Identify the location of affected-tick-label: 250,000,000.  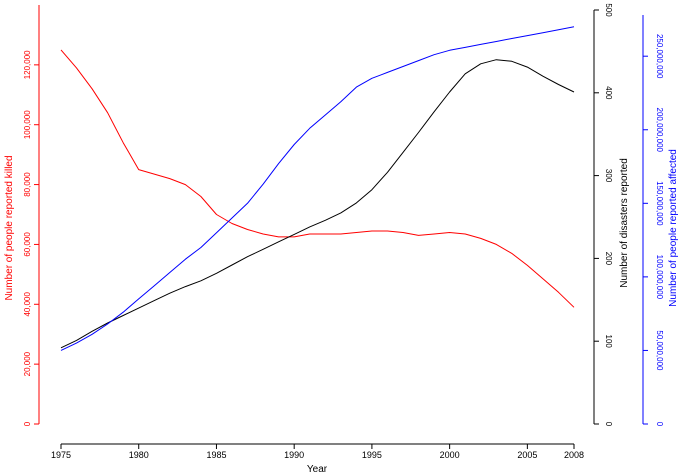
(659, 56).